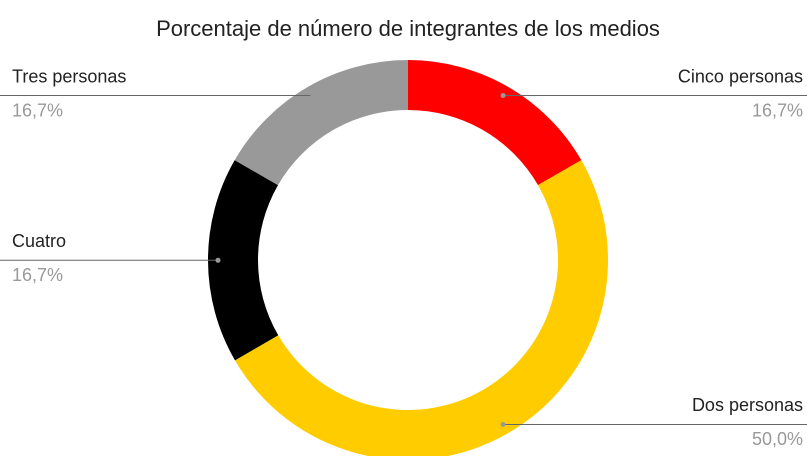  What do you see at coordinates (777, 439) in the screenshot?
I see `slice-value: 50,0%` at bounding box center [777, 439].